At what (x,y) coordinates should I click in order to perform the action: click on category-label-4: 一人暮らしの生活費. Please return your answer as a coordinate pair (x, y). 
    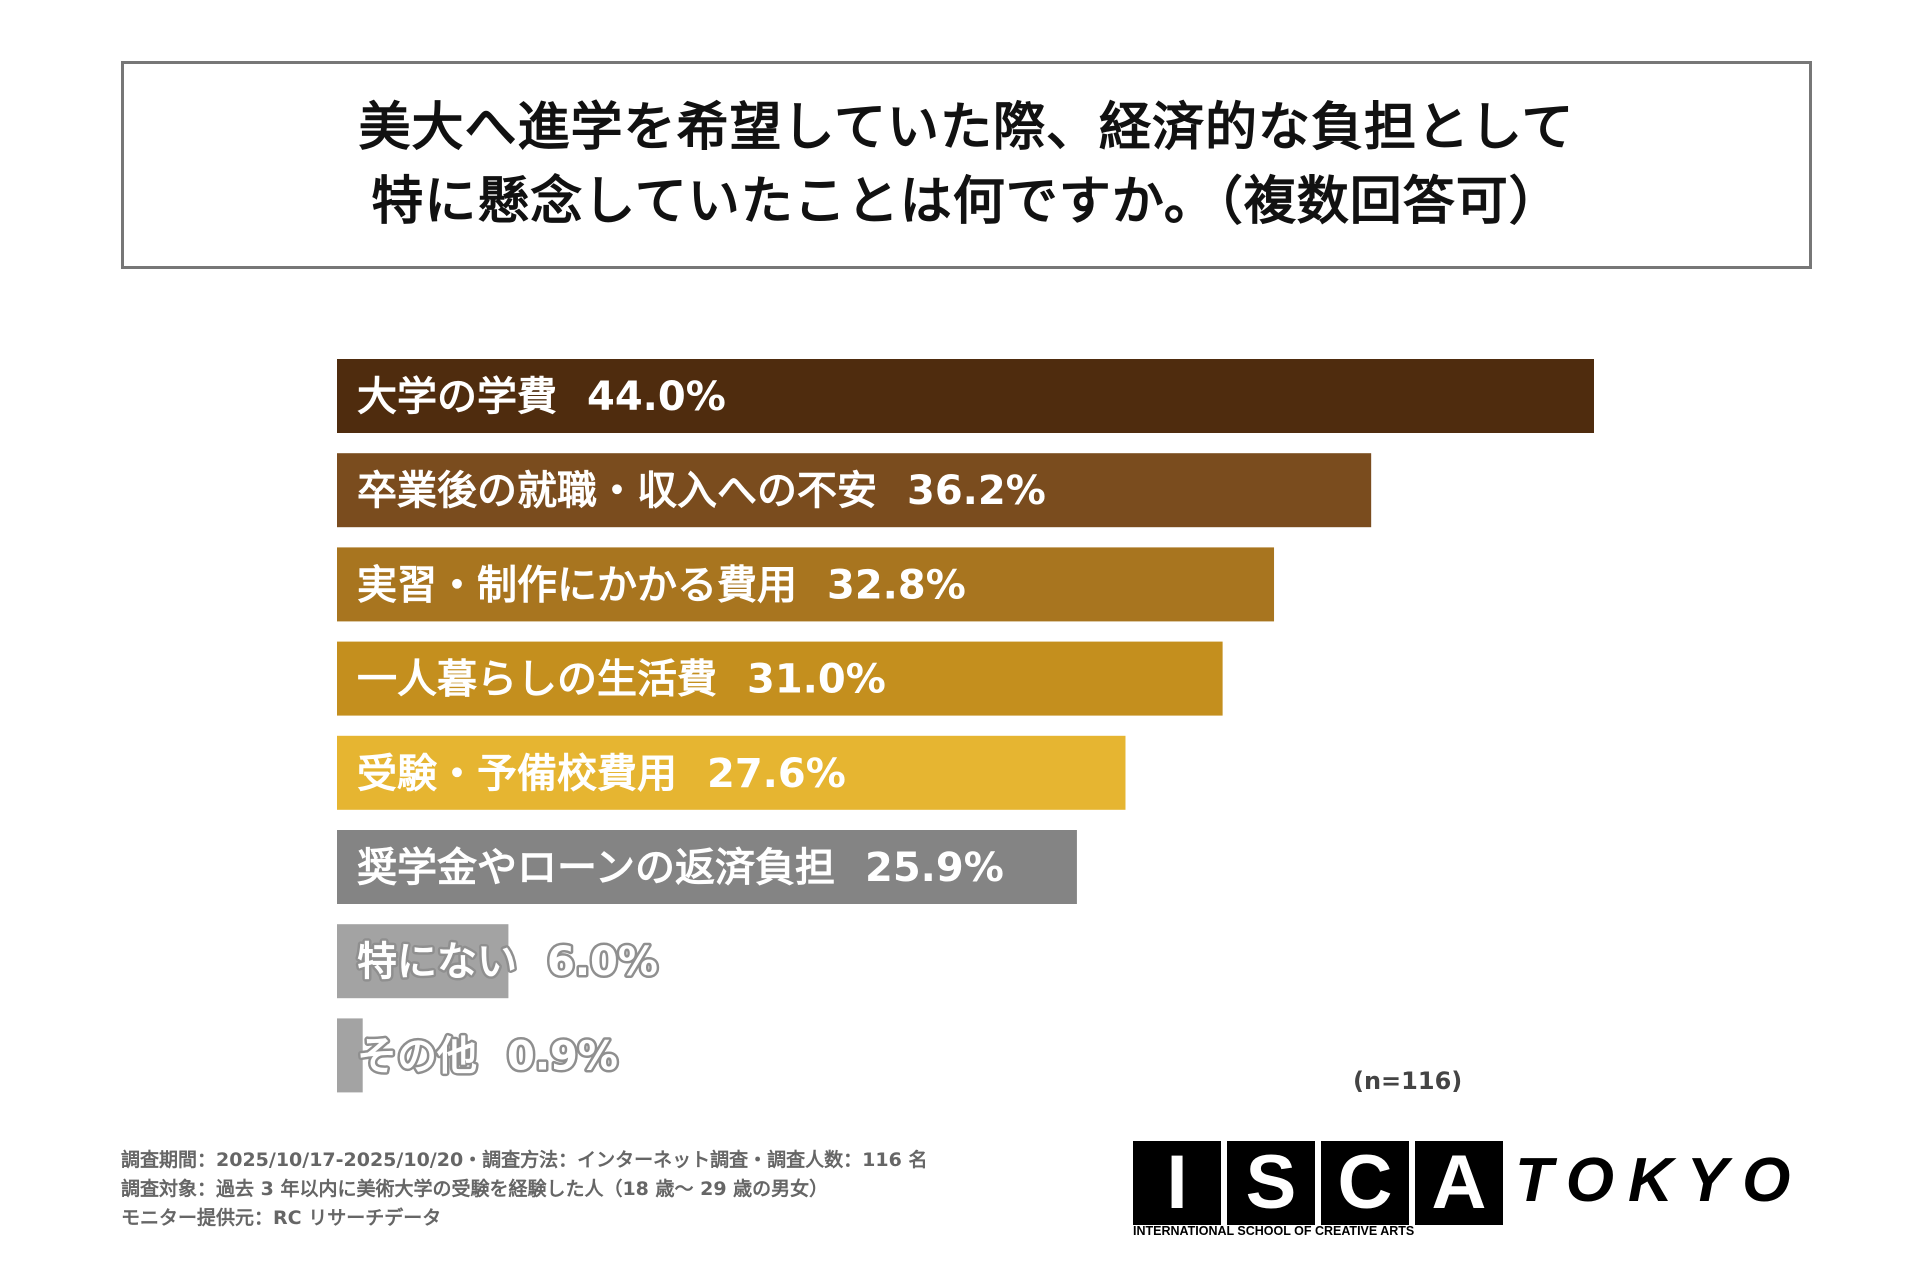
    Looking at the image, I should click on (537, 680).